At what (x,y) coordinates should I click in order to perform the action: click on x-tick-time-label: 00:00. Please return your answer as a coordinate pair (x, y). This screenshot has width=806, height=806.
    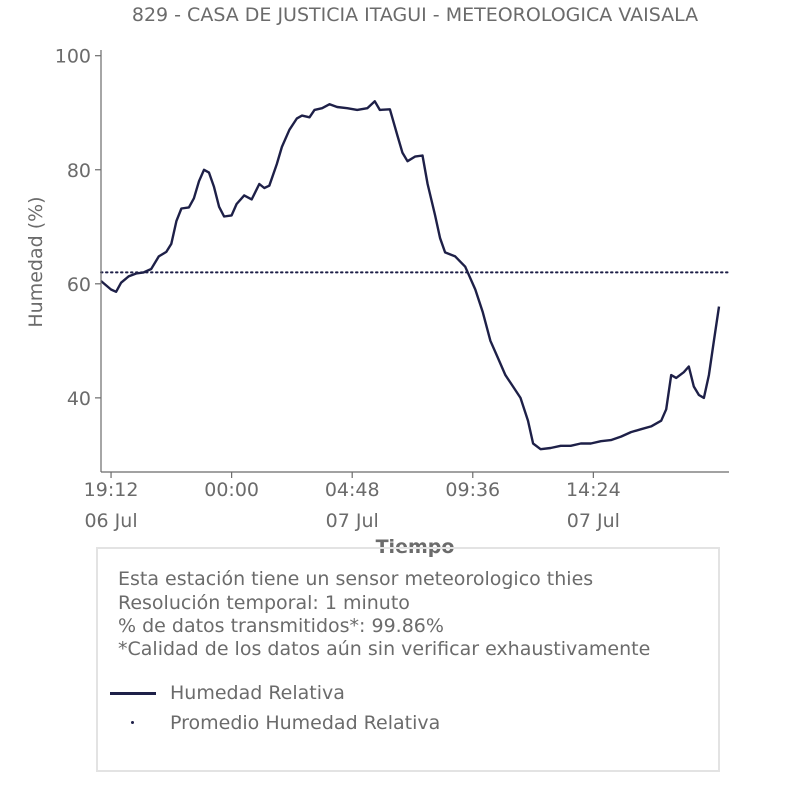
    Looking at the image, I should click on (231, 490).